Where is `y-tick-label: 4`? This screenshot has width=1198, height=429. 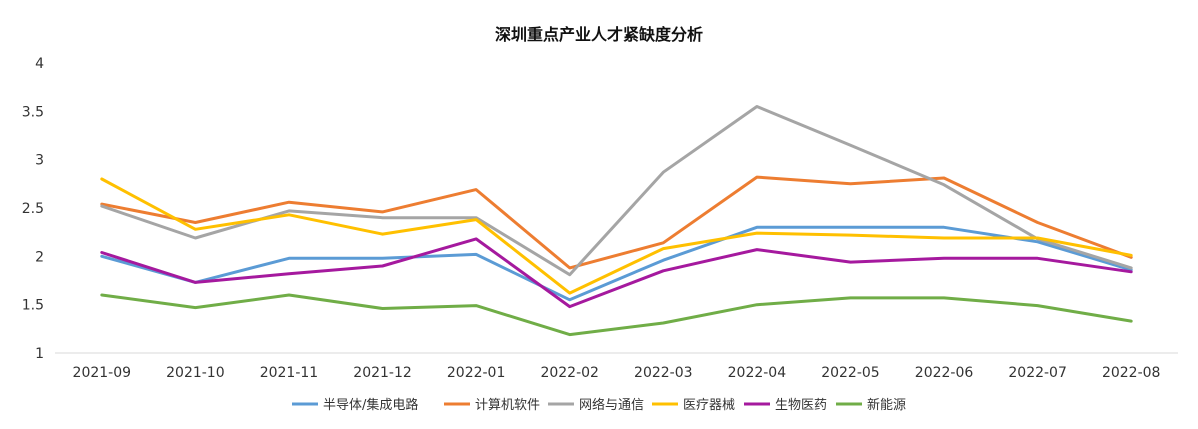 y-tick-label: 4 is located at coordinates (39, 64).